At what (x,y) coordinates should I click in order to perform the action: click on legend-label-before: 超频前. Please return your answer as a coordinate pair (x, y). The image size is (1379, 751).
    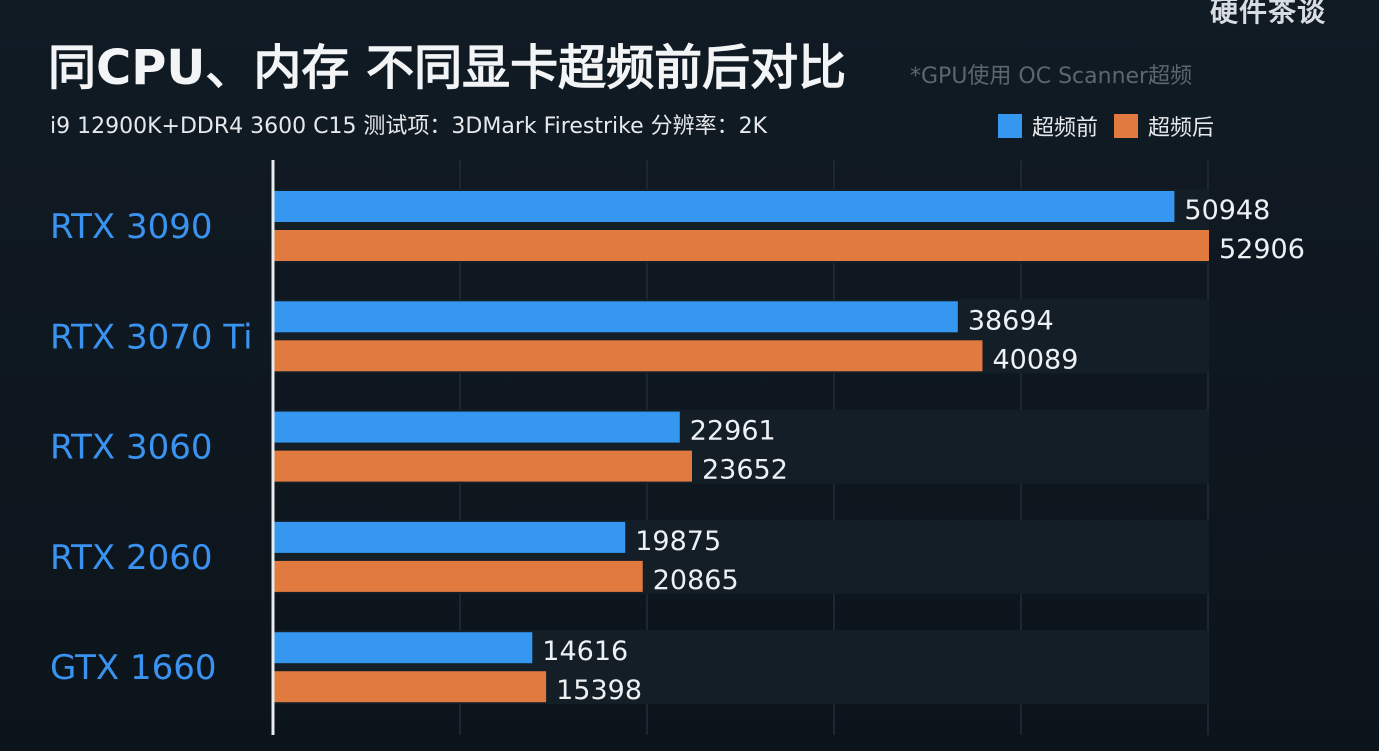
    Looking at the image, I should click on (1065, 128).